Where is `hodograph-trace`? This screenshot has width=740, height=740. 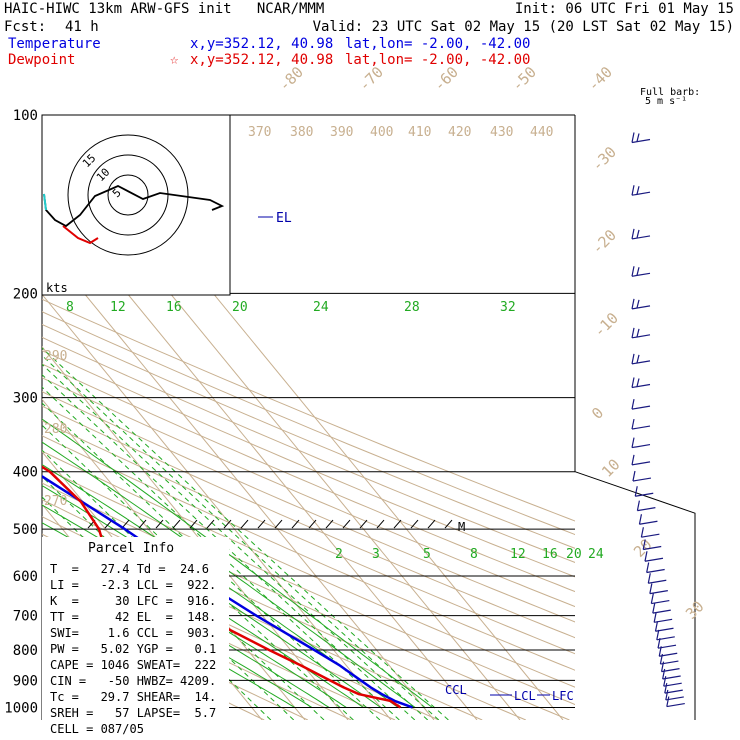 hodograph-trace is located at coordinates (134, 206).